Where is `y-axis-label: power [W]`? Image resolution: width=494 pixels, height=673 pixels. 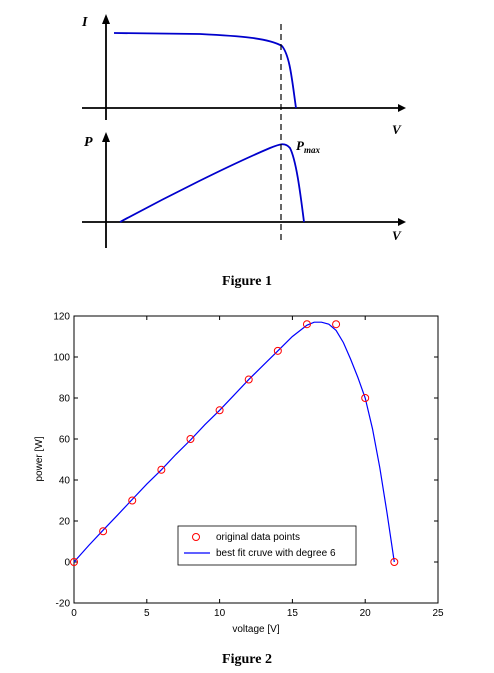 y-axis-label: power [W] is located at coordinates (39, 458).